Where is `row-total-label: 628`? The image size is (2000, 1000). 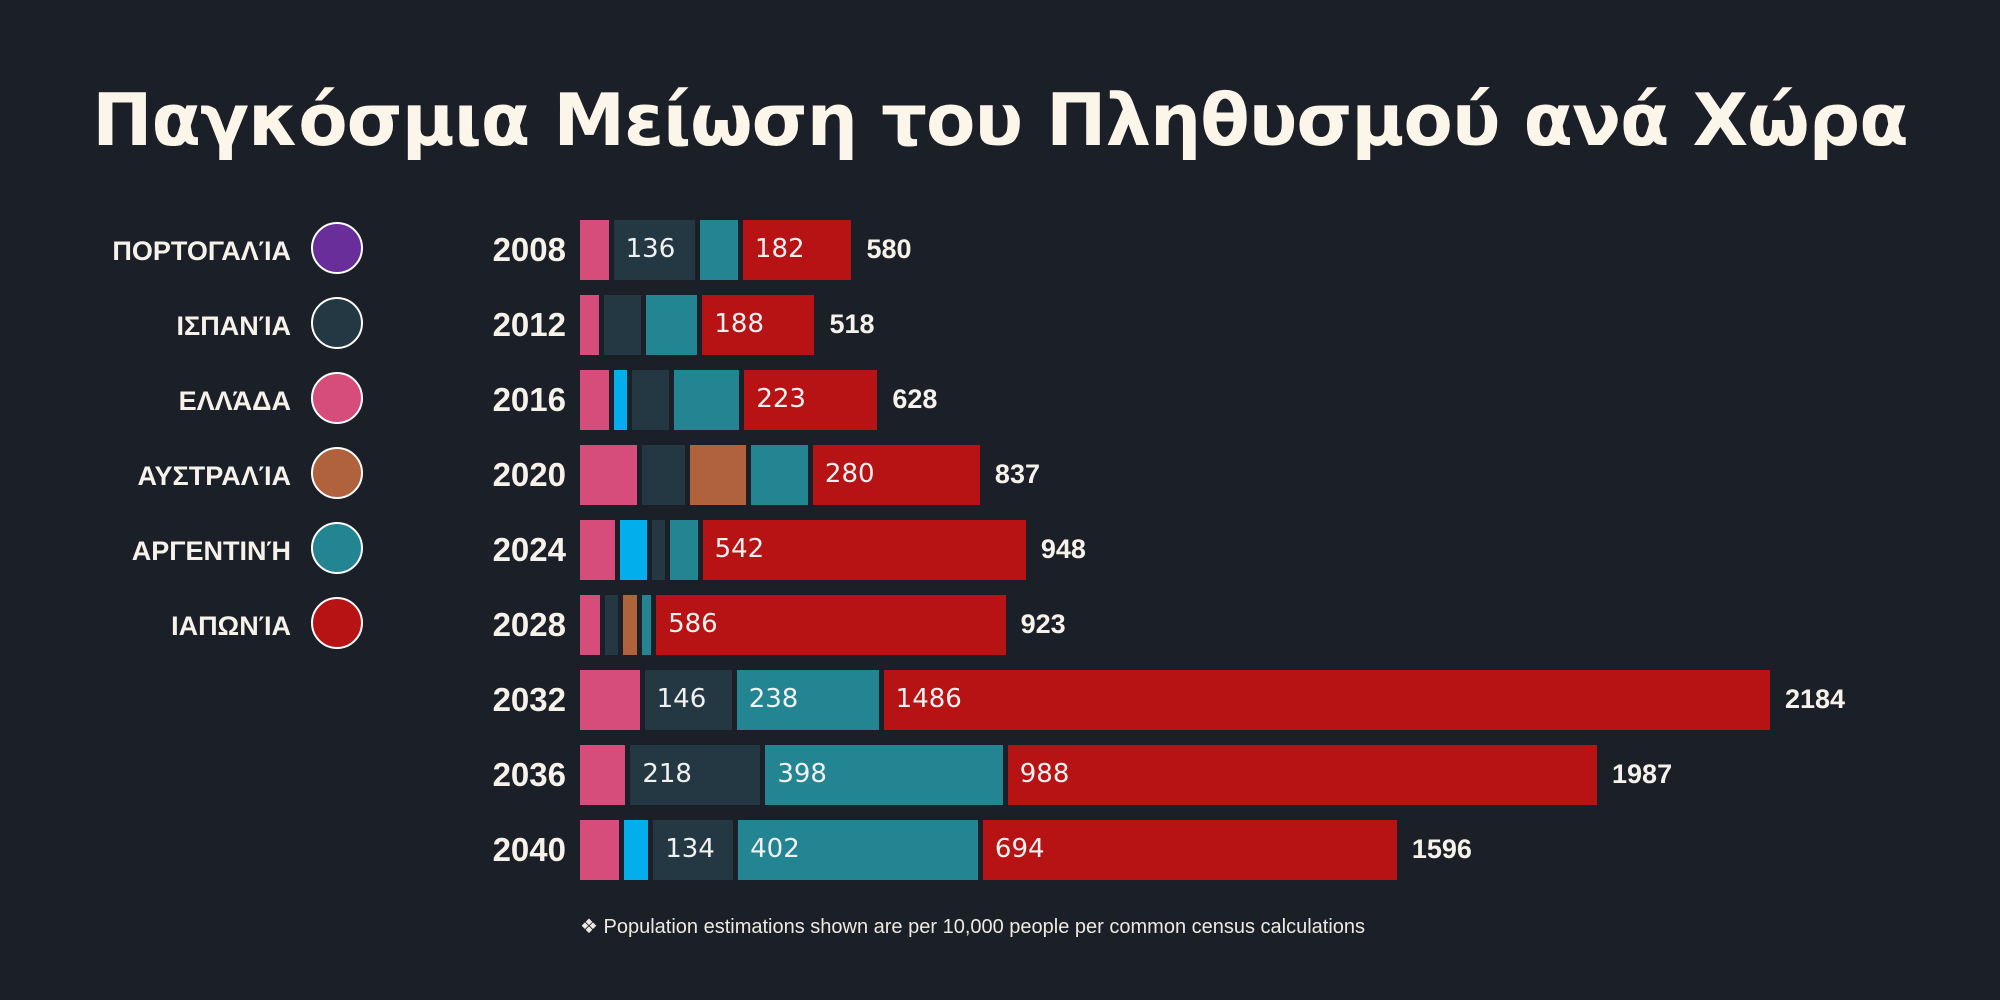 row-total-label: 628 is located at coordinates (915, 399).